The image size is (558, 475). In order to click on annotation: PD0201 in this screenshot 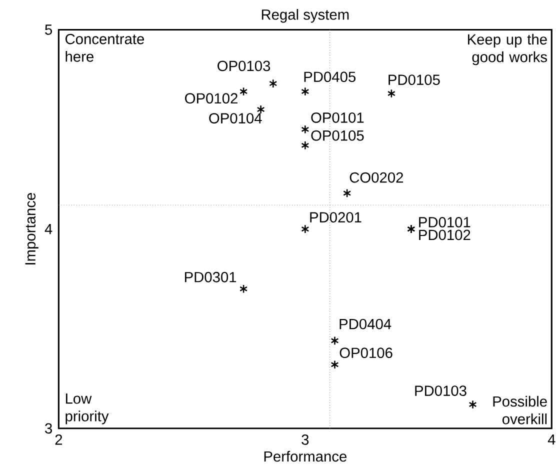, I will do `click(336, 217)`.